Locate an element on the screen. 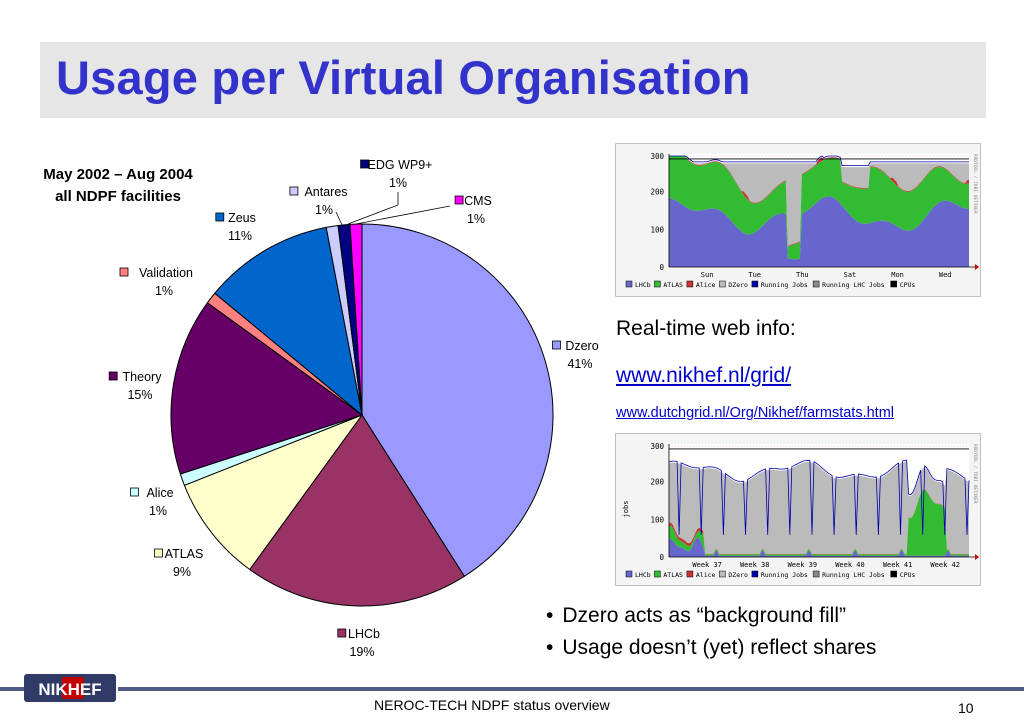 The height and width of the screenshot is (724, 1024). pie-slice-theory is located at coordinates (267, 388).